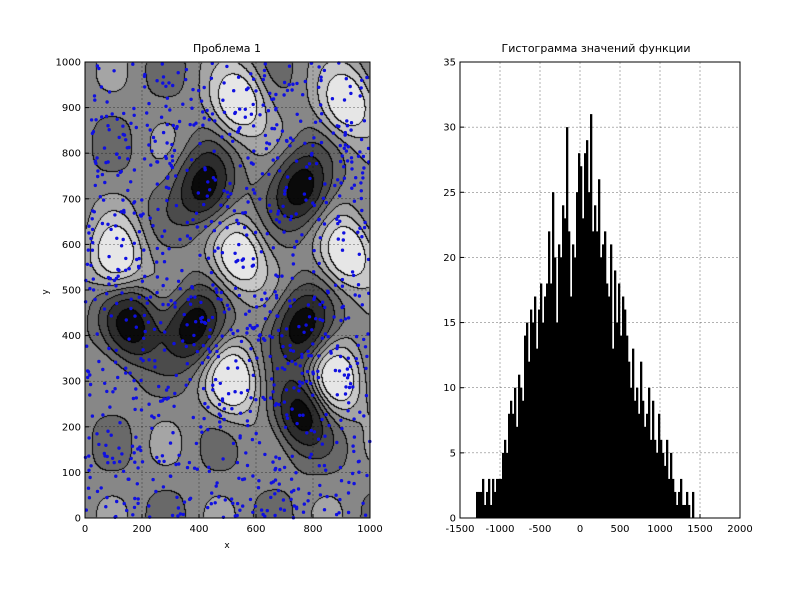 The width and height of the screenshot is (800, 600). Describe the element at coordinates (71, 199) in the screenshot. I see `contour-ytick-label: 700` at that location.